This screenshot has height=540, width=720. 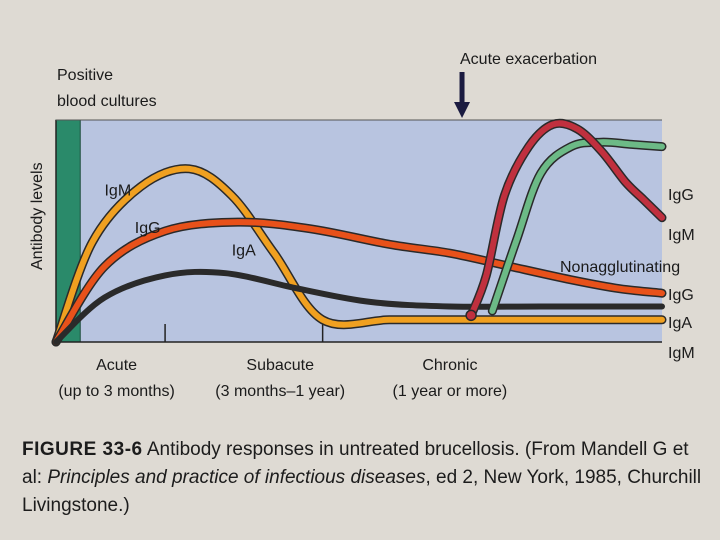 I want to click on stage-name-chronic: Chronic, so click(x=449, y=365).